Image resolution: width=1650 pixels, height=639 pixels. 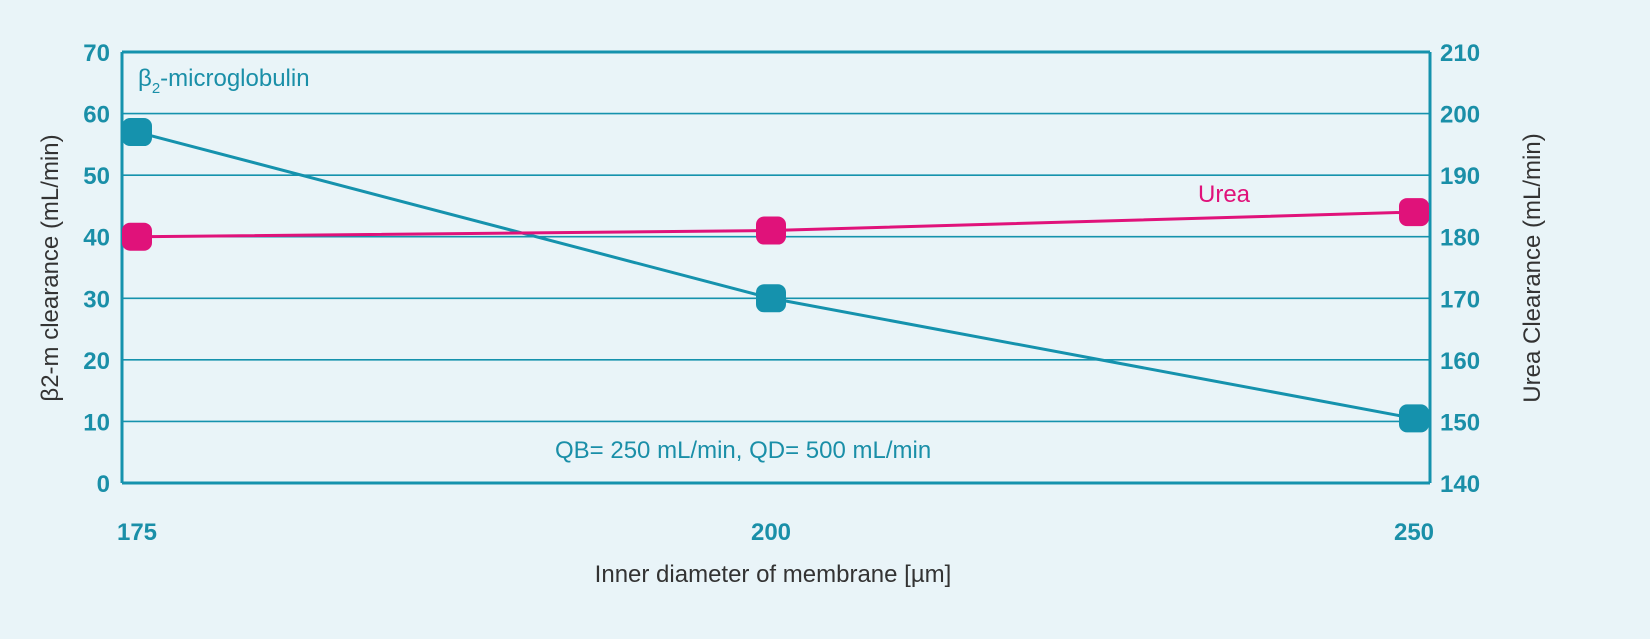 I want to click on conditions-annotation: QB= 250 mL/min, QD= 500 mL/min, so click(x=743, y=450).